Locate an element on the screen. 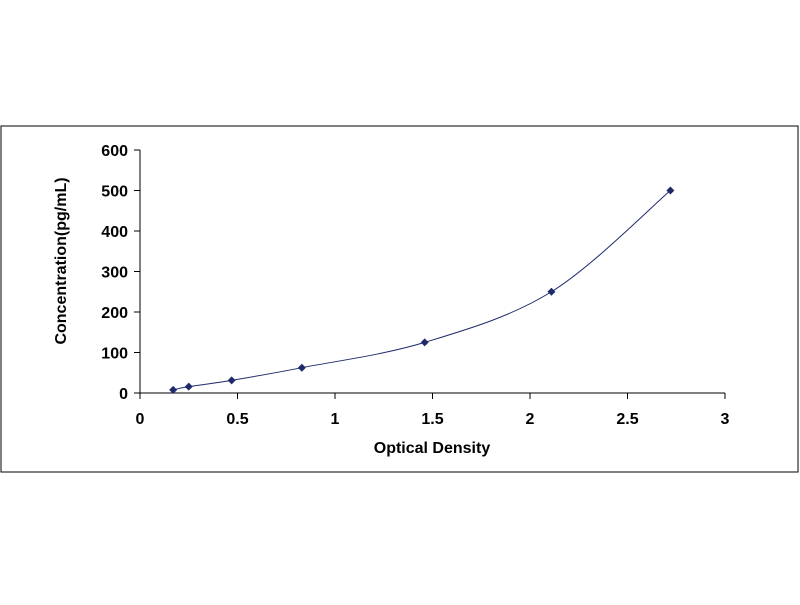 The height and width of the screenshot is (605, 800). x-tick-label: 1 is located at coordinates (335, 419).